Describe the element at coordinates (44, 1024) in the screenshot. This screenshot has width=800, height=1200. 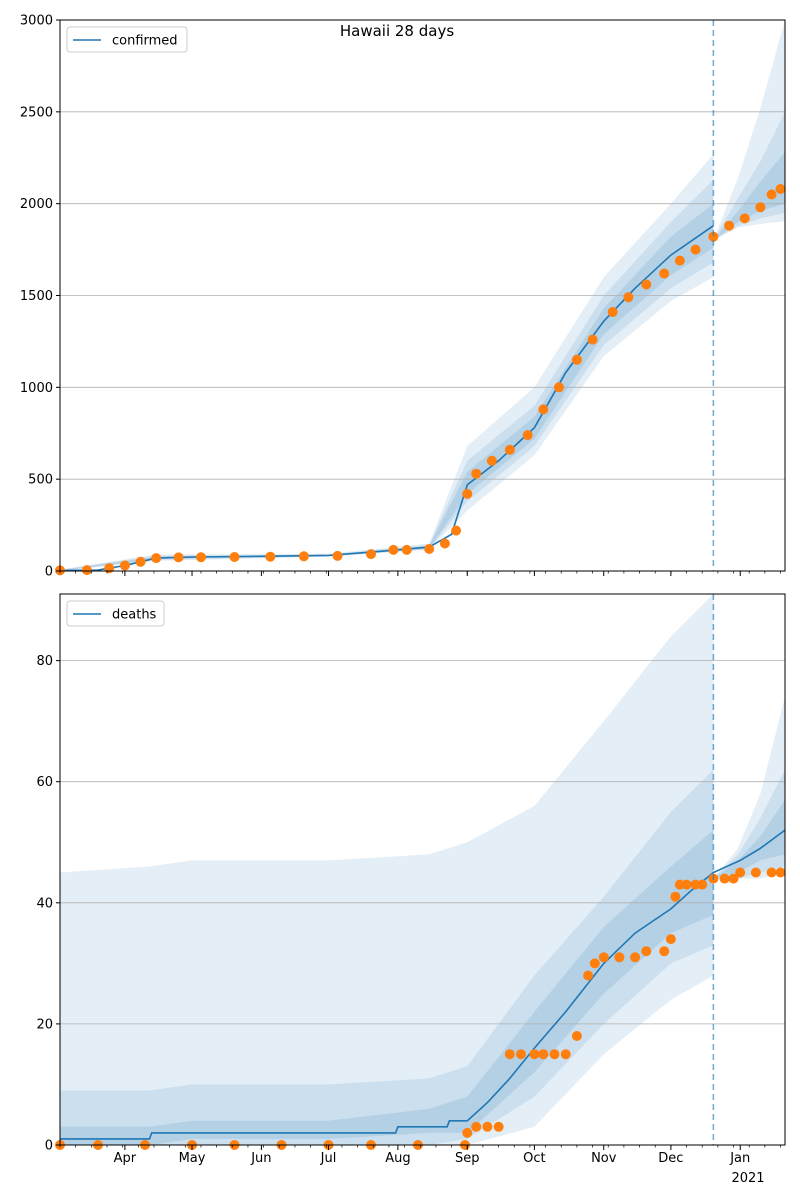
I see `deaths-ytick-label: 20` at that location.